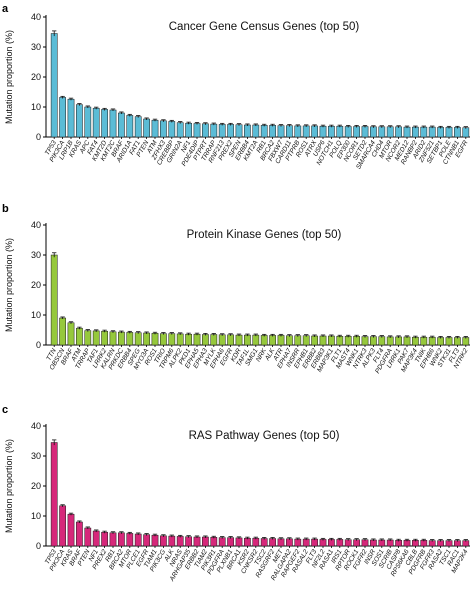  Describe the element at coordinates (36, 77) in the screenshot. I see `y-tick-label: 20` at that location.